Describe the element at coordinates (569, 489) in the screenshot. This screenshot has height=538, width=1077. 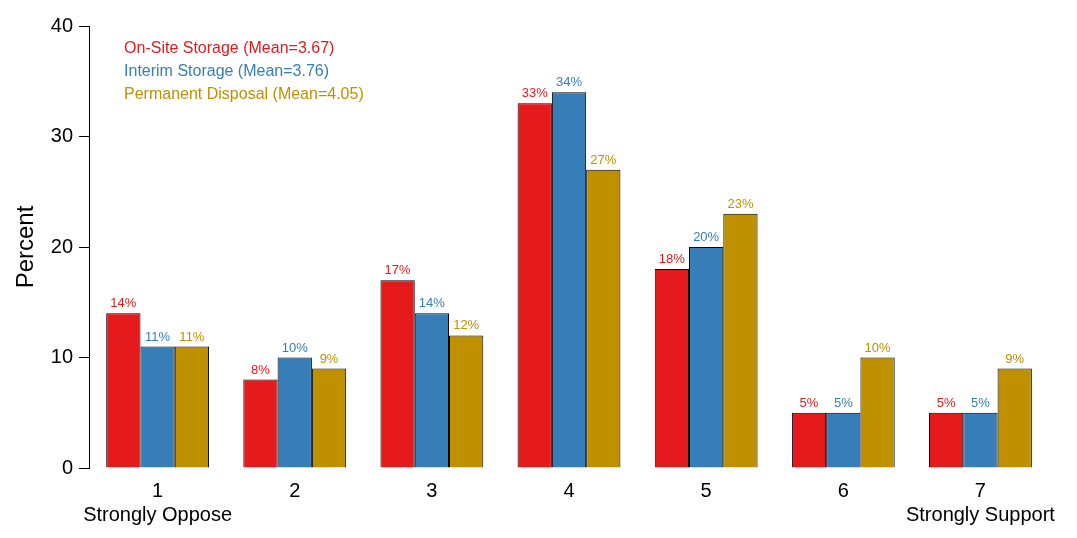
I see `x-tick-label: 4` at that location.